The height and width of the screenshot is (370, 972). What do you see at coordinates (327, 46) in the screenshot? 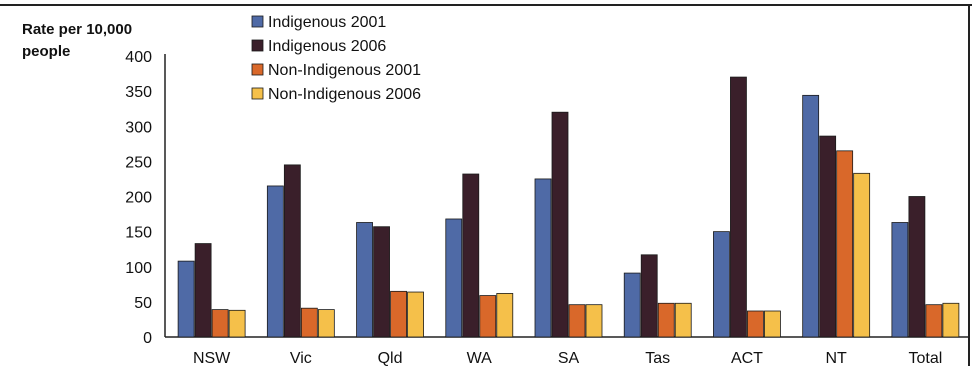
I see `legend-label: Indigenous 2006` at bounding box center [327, 46].